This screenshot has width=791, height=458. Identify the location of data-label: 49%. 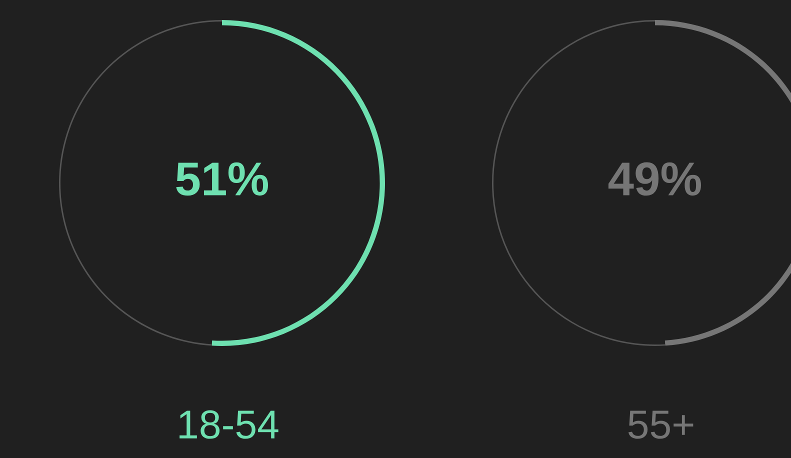
(655, 179).